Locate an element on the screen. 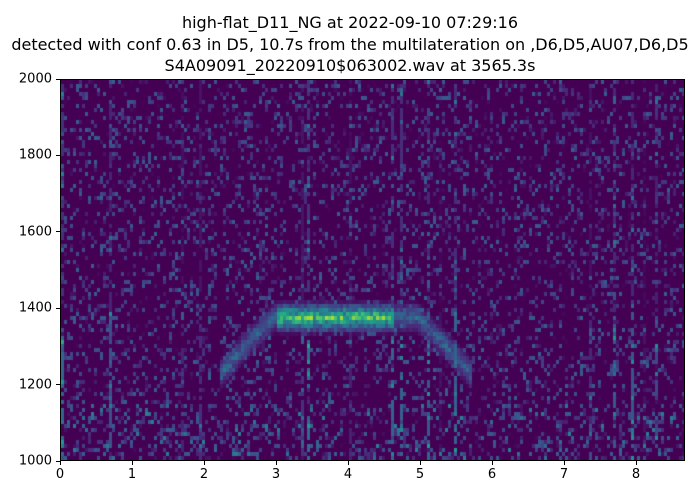 This screenshot has width=700, height=500. x-tick-label: 3 is located at coordinates (276, 474).